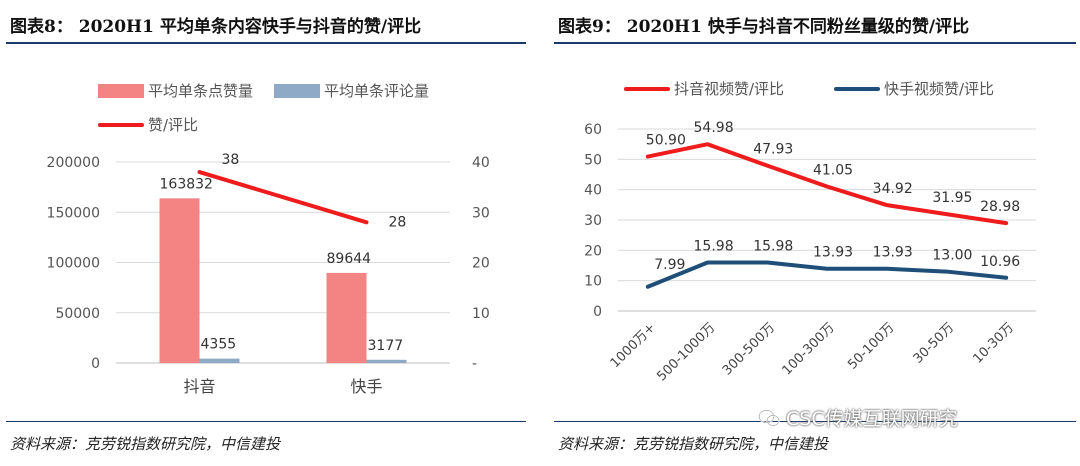 This screenshot has height=466, width=1080. What do you see at coordinates (593, 191) in the screenshot?
I see `y-tick-label: 40` at bounding box center [593, 191].